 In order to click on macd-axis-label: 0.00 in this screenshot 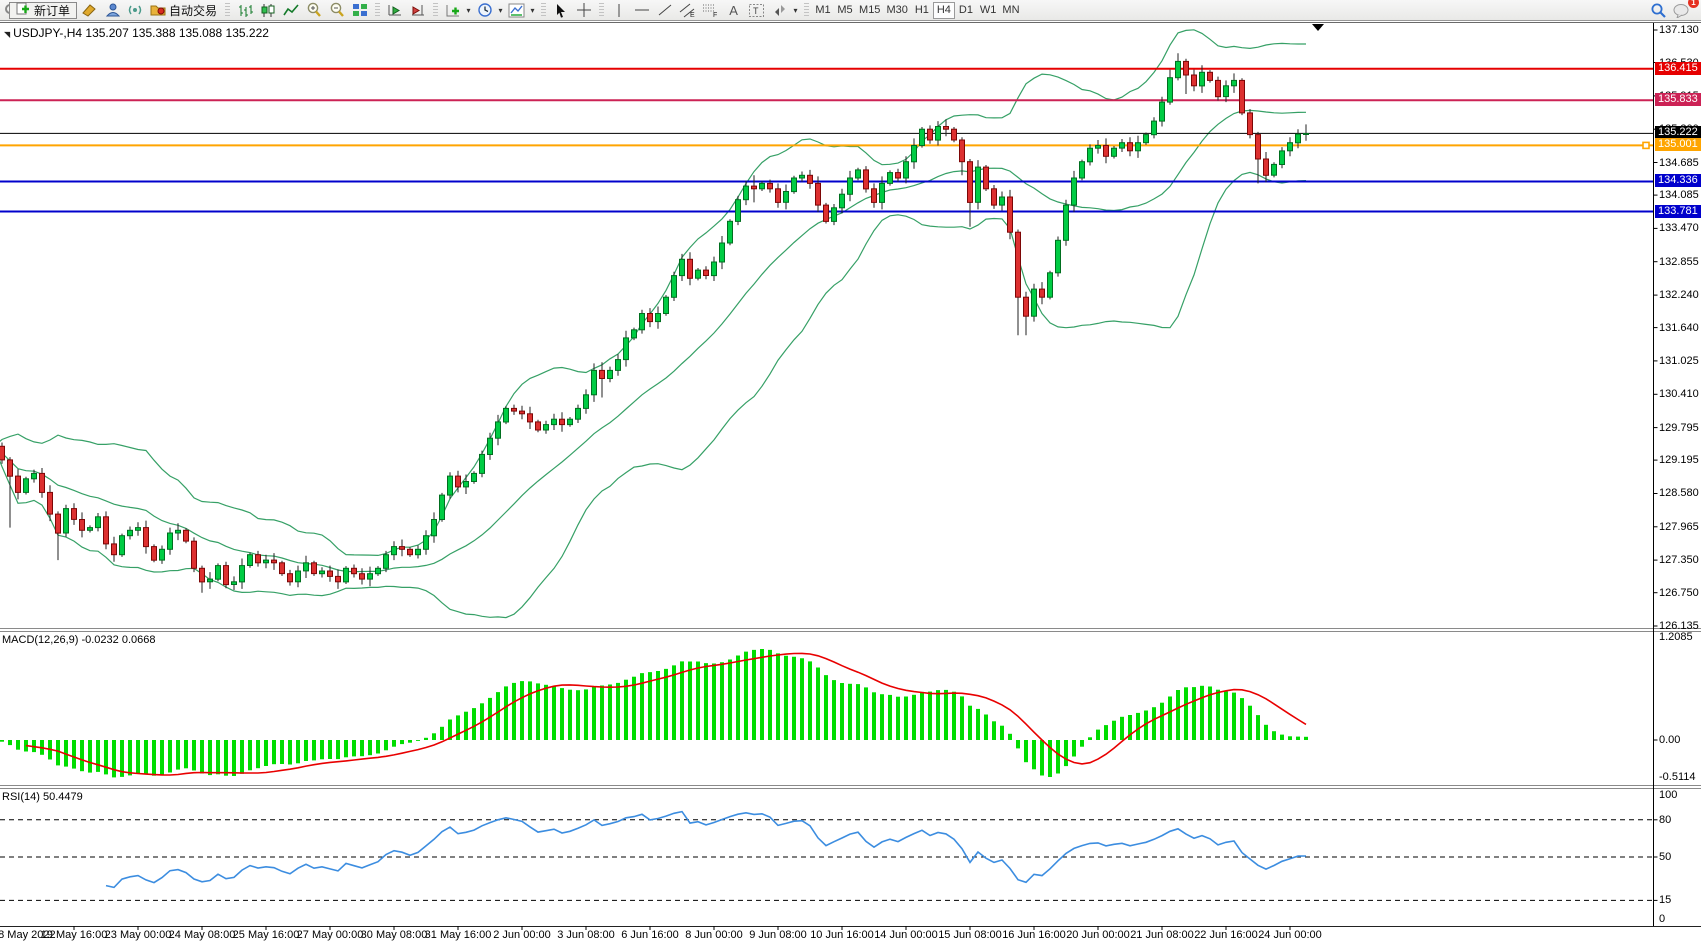, I will do `click(1670, 740)`.